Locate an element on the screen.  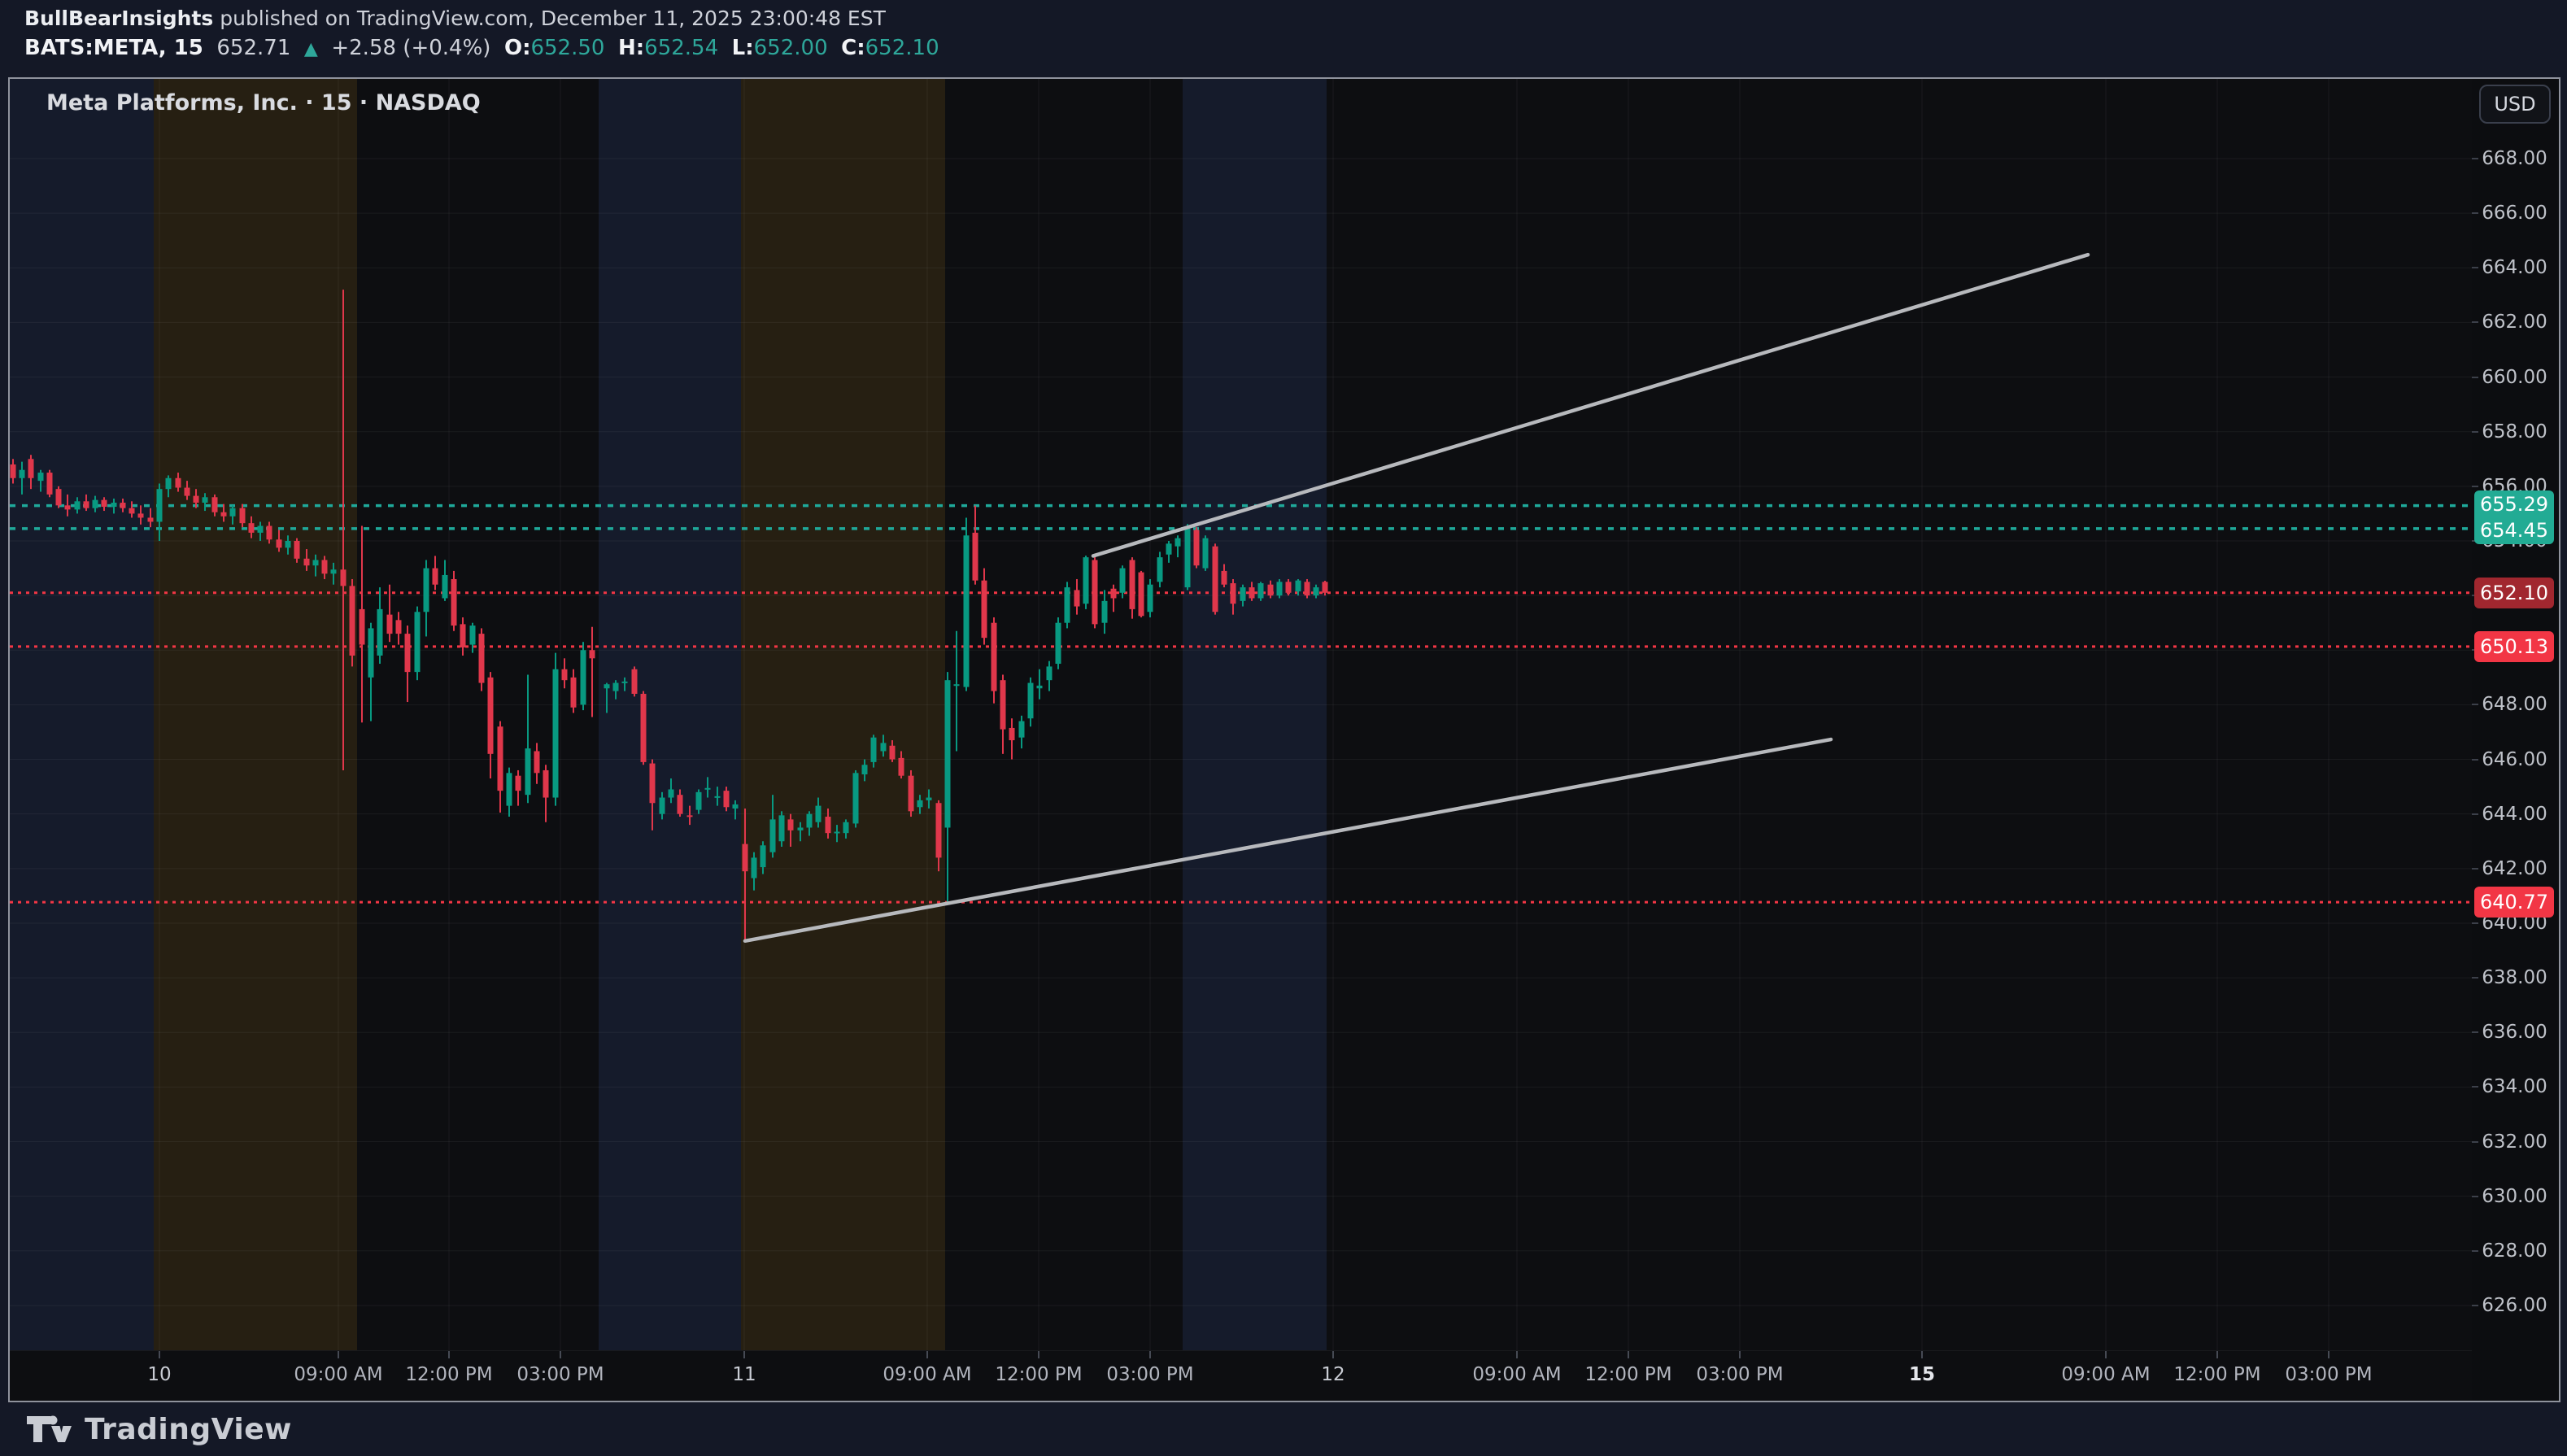
price-tag-650.13: 650.13 is located at coordinates (2514, 646).